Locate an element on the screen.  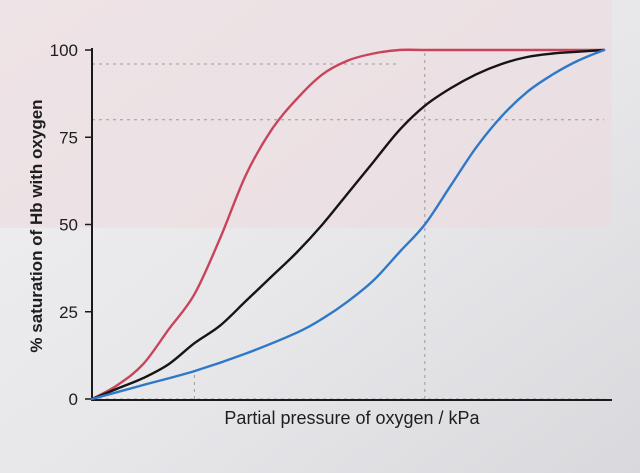
y-tick-label: 25 is located at coordinates (68, 312).